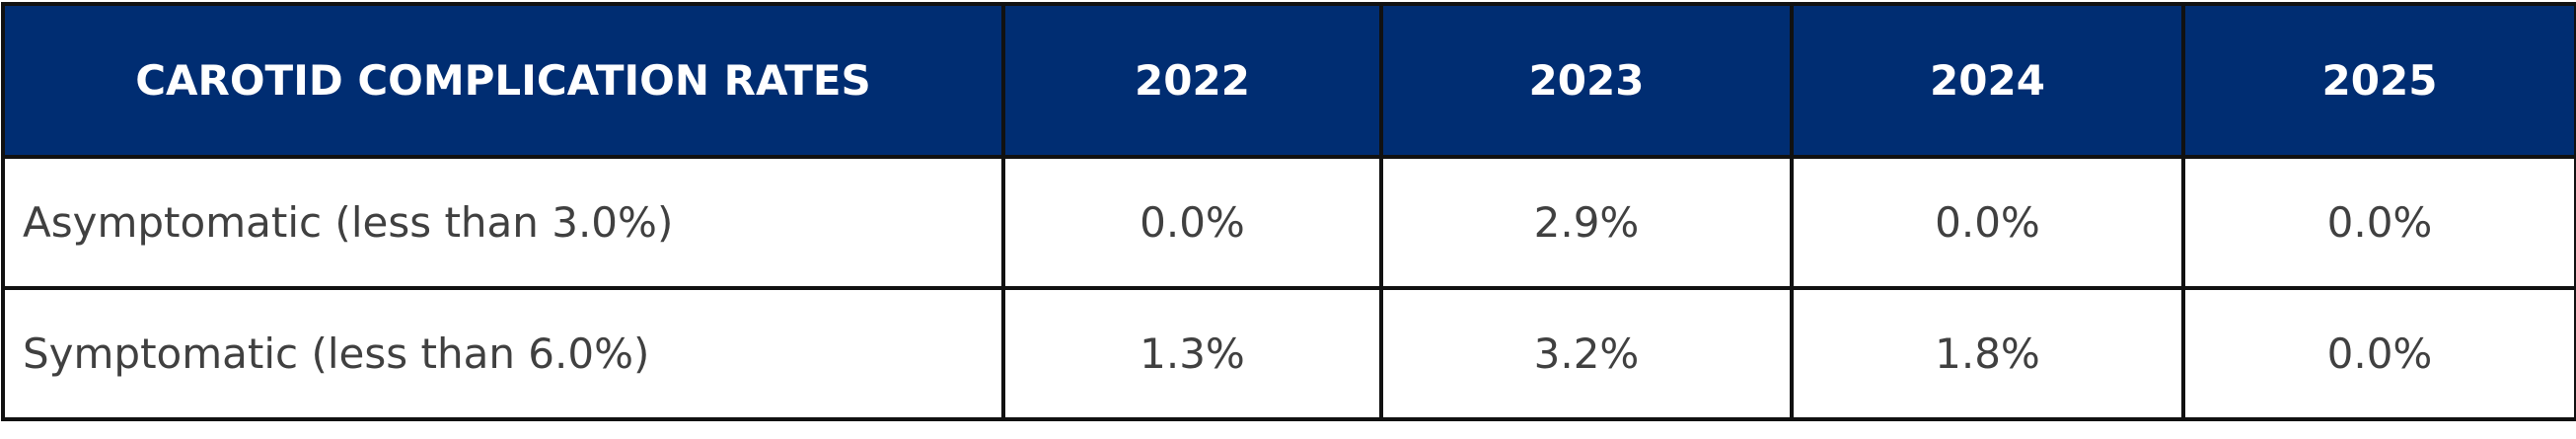 This screenshot has width=2576, height=439. Describe the element at coordinates (503, 222) in the screenshot. I see `row-label: Asymptomatic (less than 3.0%)` at that location.